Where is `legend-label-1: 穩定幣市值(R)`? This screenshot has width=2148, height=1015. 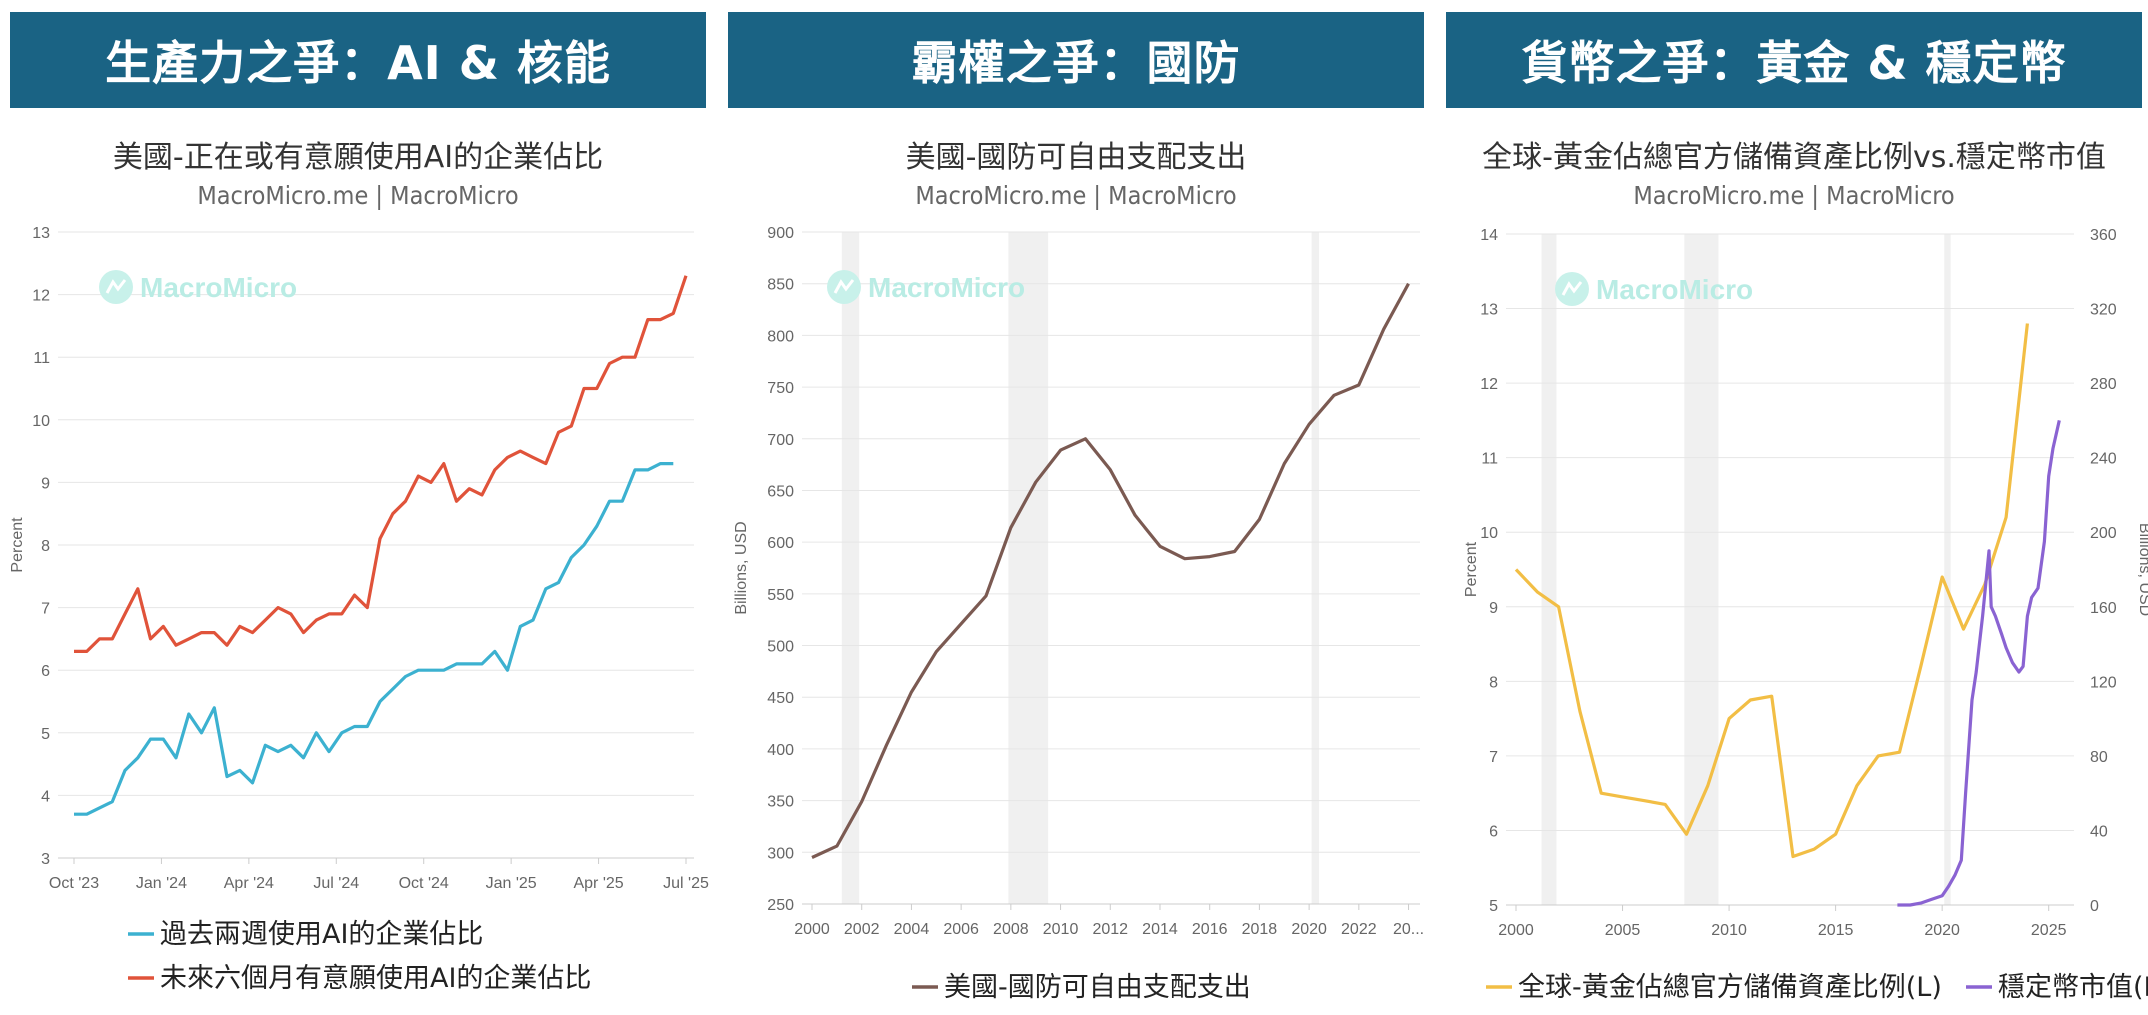 legend-label-1: 穩定幣市值(R) is located at coordinates (2073, 987).